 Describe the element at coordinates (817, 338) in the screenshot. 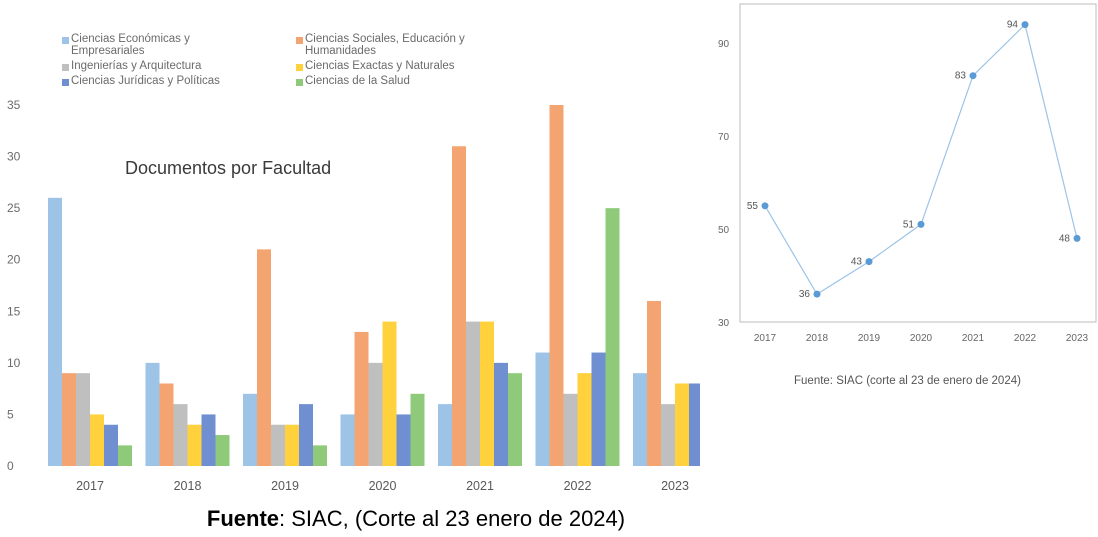

I see `line-x-tick-2018: 2018` at that location.